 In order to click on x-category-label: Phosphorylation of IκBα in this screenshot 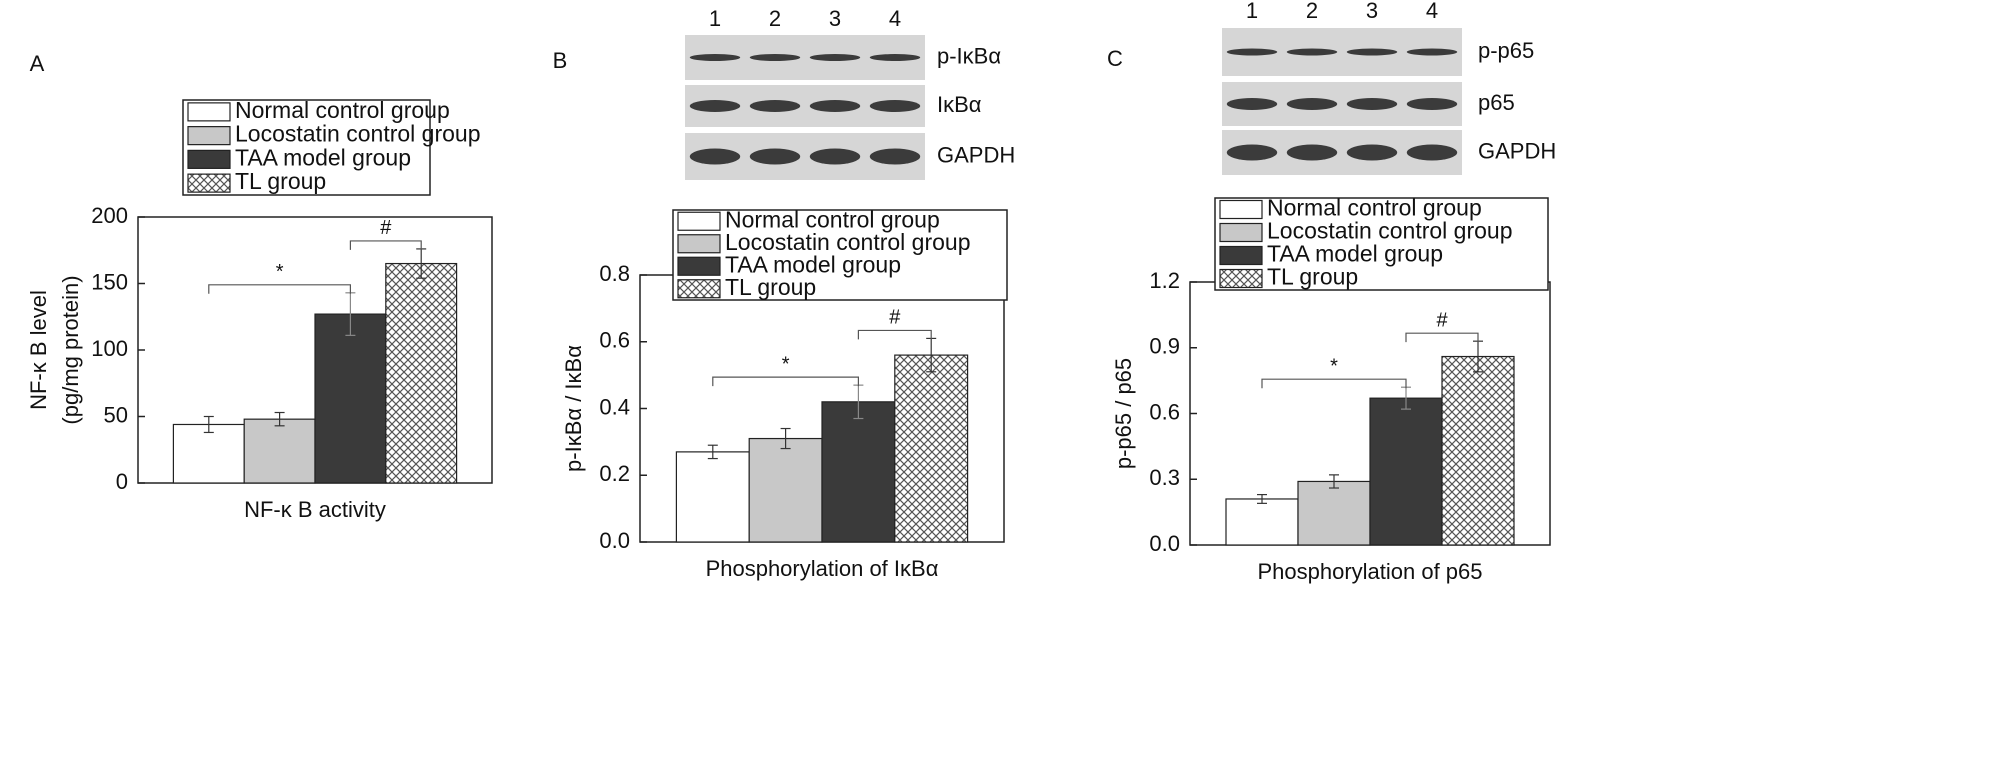, I will do `click(822, 568)`.